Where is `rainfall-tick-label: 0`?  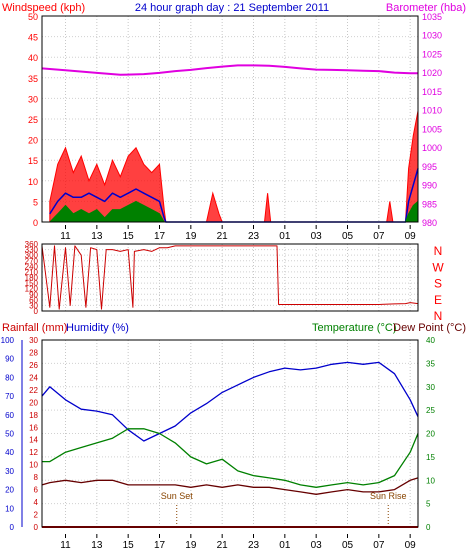
rainfall-tick-label: 0 is located at coordinates (36, 527).